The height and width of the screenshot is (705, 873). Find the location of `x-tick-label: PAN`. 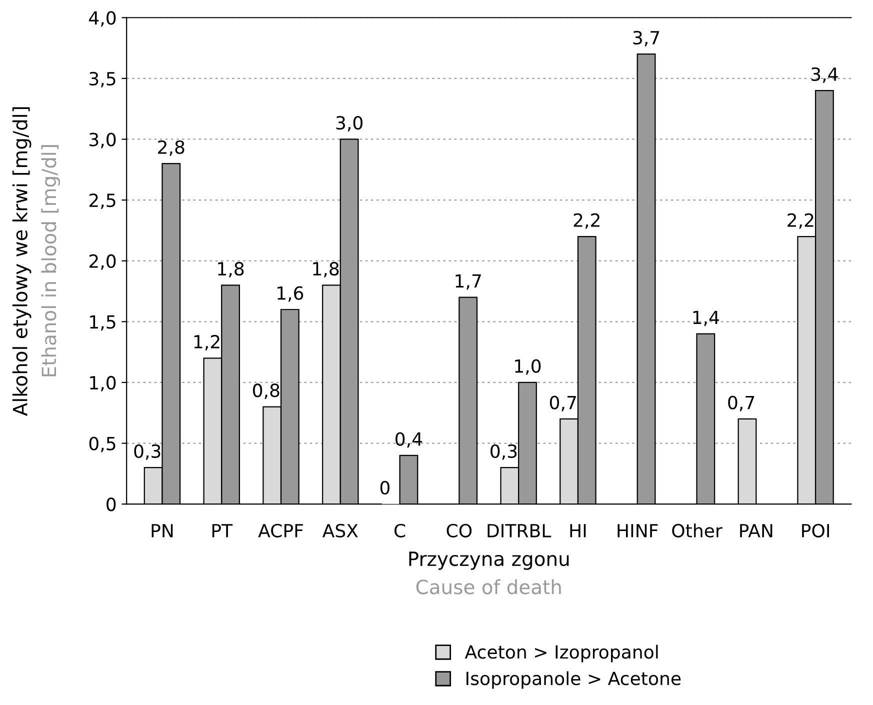

x-tick-label: PAN is located at coordinates (756, 531).